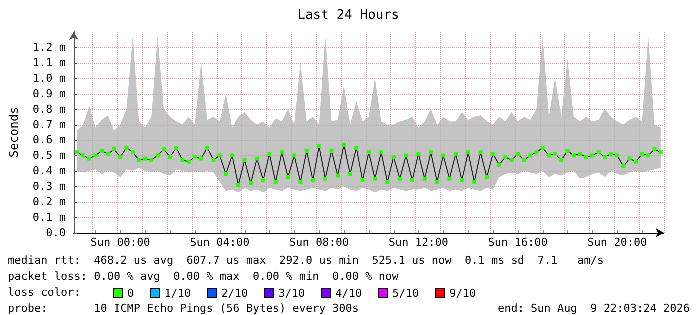 Image resolution: width=697 pixels, height=315 pixels. What do you see at coordinates (14, 132) in the screenshot?
I see `y-axis-title: Seconds` at bounding box center [14, 132].